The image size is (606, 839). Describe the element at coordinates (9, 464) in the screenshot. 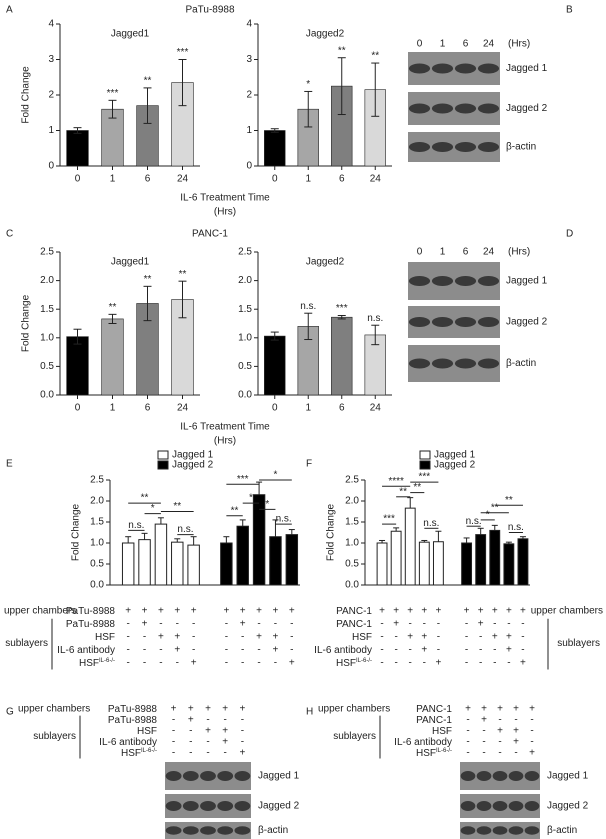

I see `panel-letter: E` at that location.